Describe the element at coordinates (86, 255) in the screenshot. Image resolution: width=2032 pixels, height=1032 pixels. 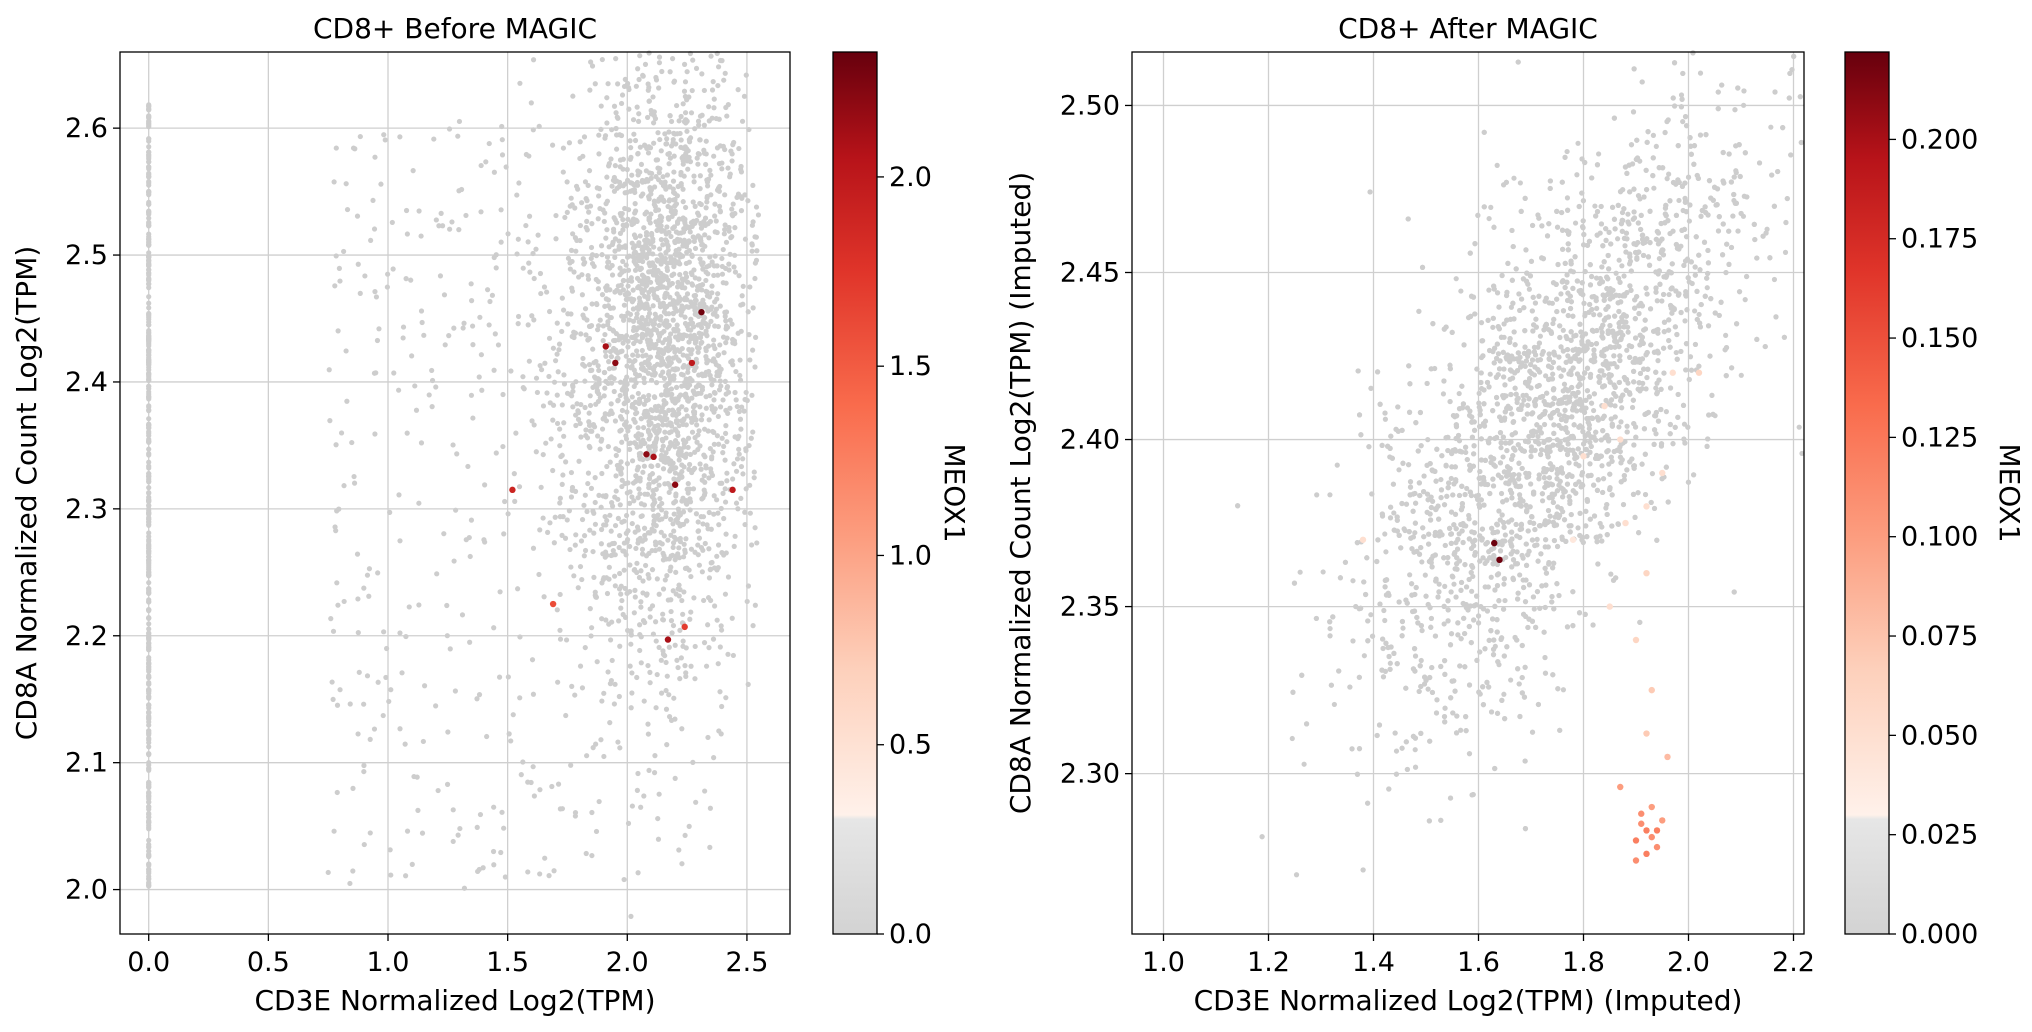
I see `y-tick-label: 2.5` at that location.